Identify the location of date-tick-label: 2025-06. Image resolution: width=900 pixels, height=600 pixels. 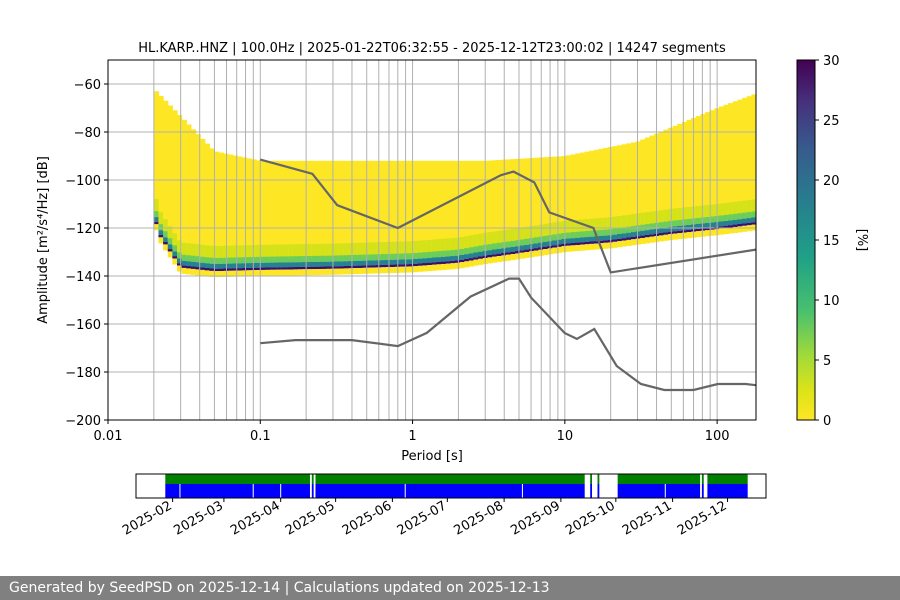
(367, 518).